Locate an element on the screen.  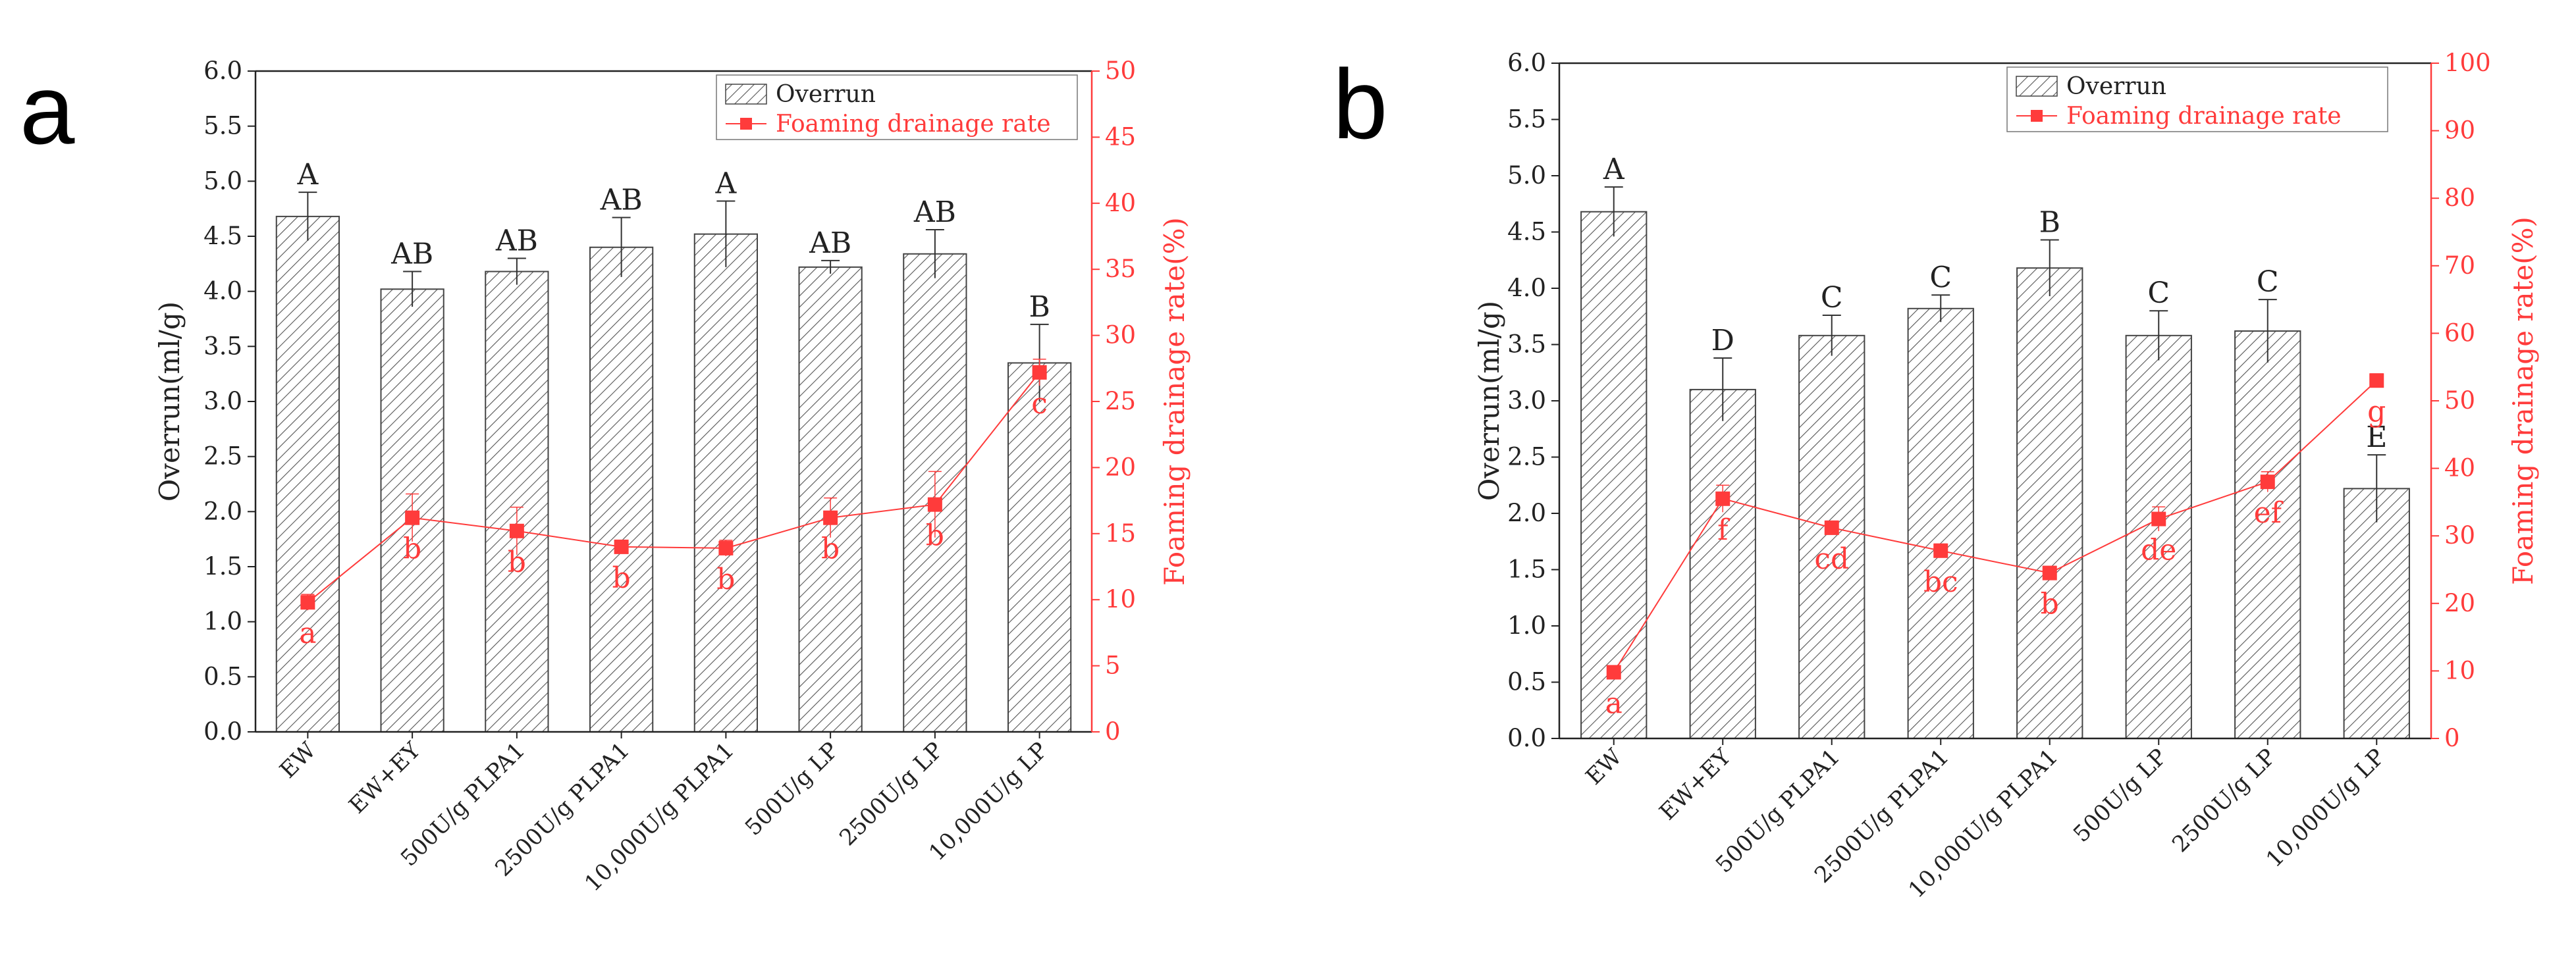
legend-line-label: Foaming drainage rate is located at coordinates (2204, 116).